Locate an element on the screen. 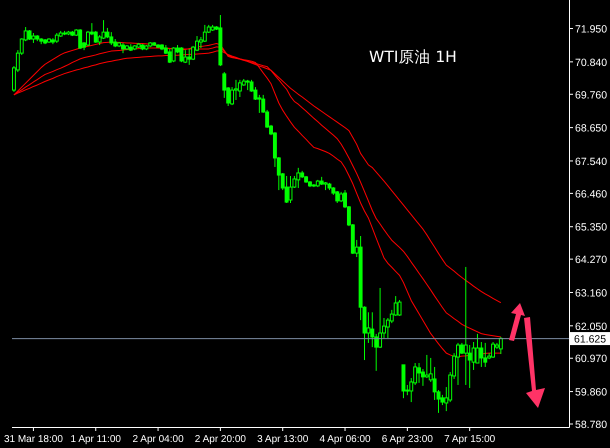 The height and width of the screenshot is (448, 610). x-tick-label: 2 Apr 04:00 is located at coordinates (158, 439).